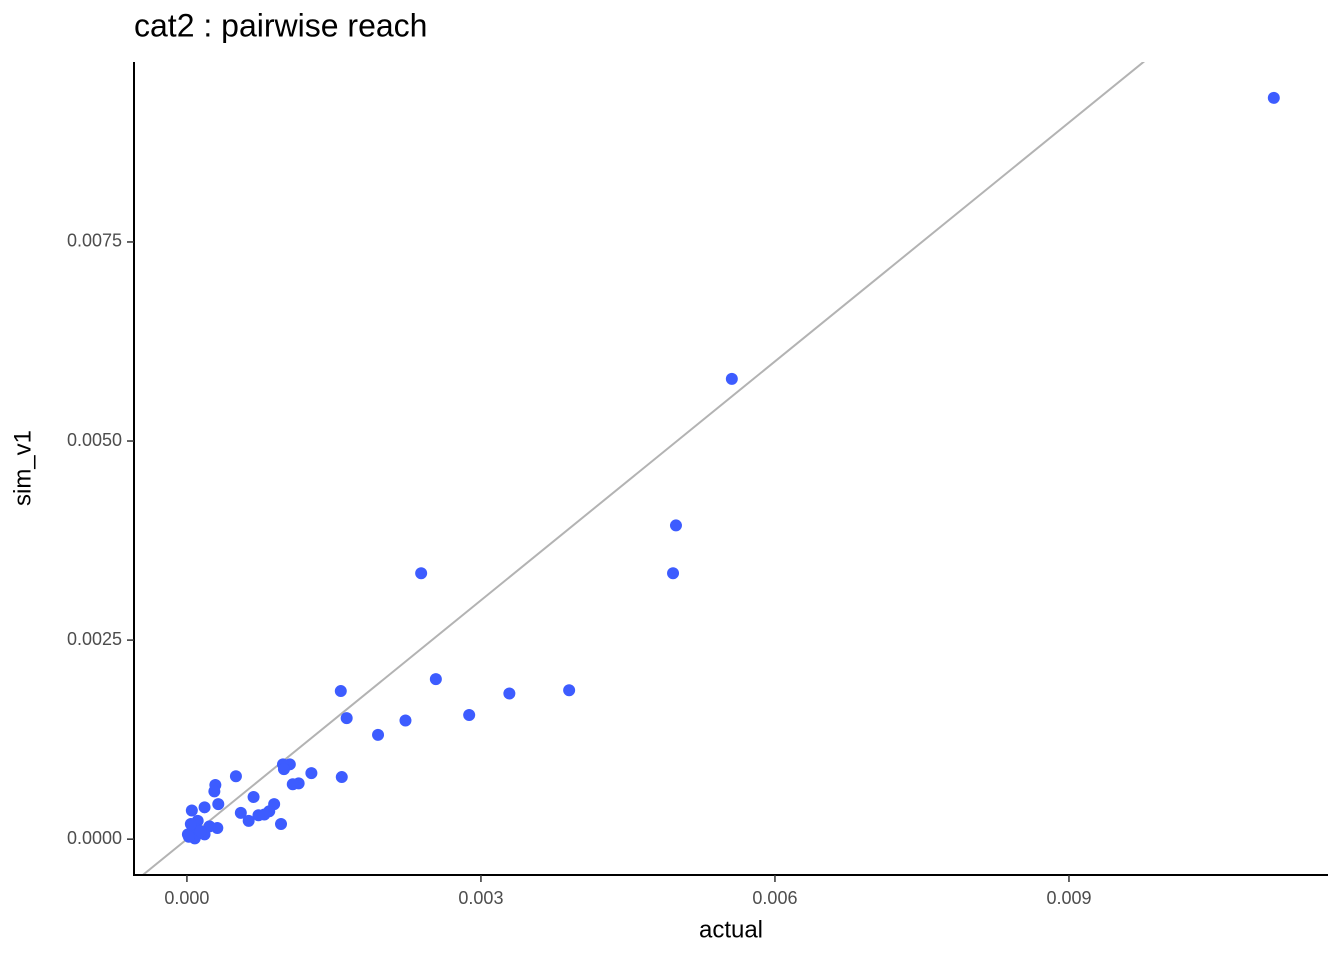  What do you see at coordinates (1068, 898) in the screenshot?
I see `x-tick-label: 0.009` at bounding box center [1068, 898].